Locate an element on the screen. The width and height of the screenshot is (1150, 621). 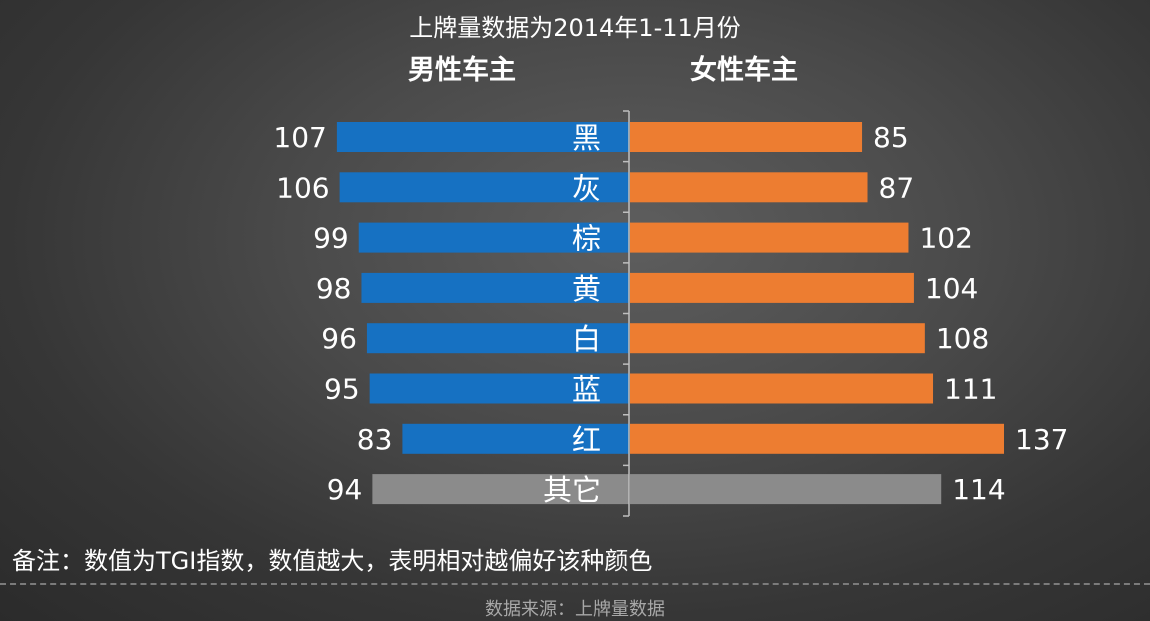
male-value-label: 106 is located at coordinates (302, 187).